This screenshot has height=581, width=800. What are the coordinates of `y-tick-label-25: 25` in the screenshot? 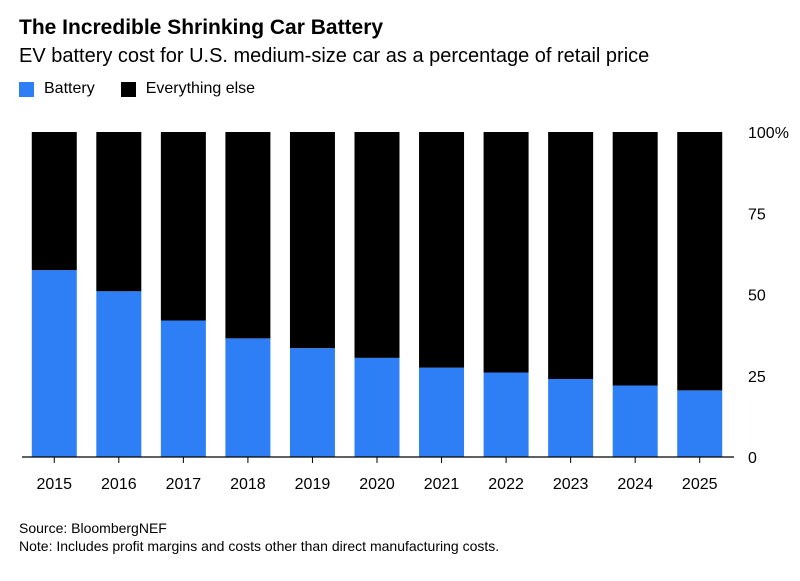 It's located at (757, 377).